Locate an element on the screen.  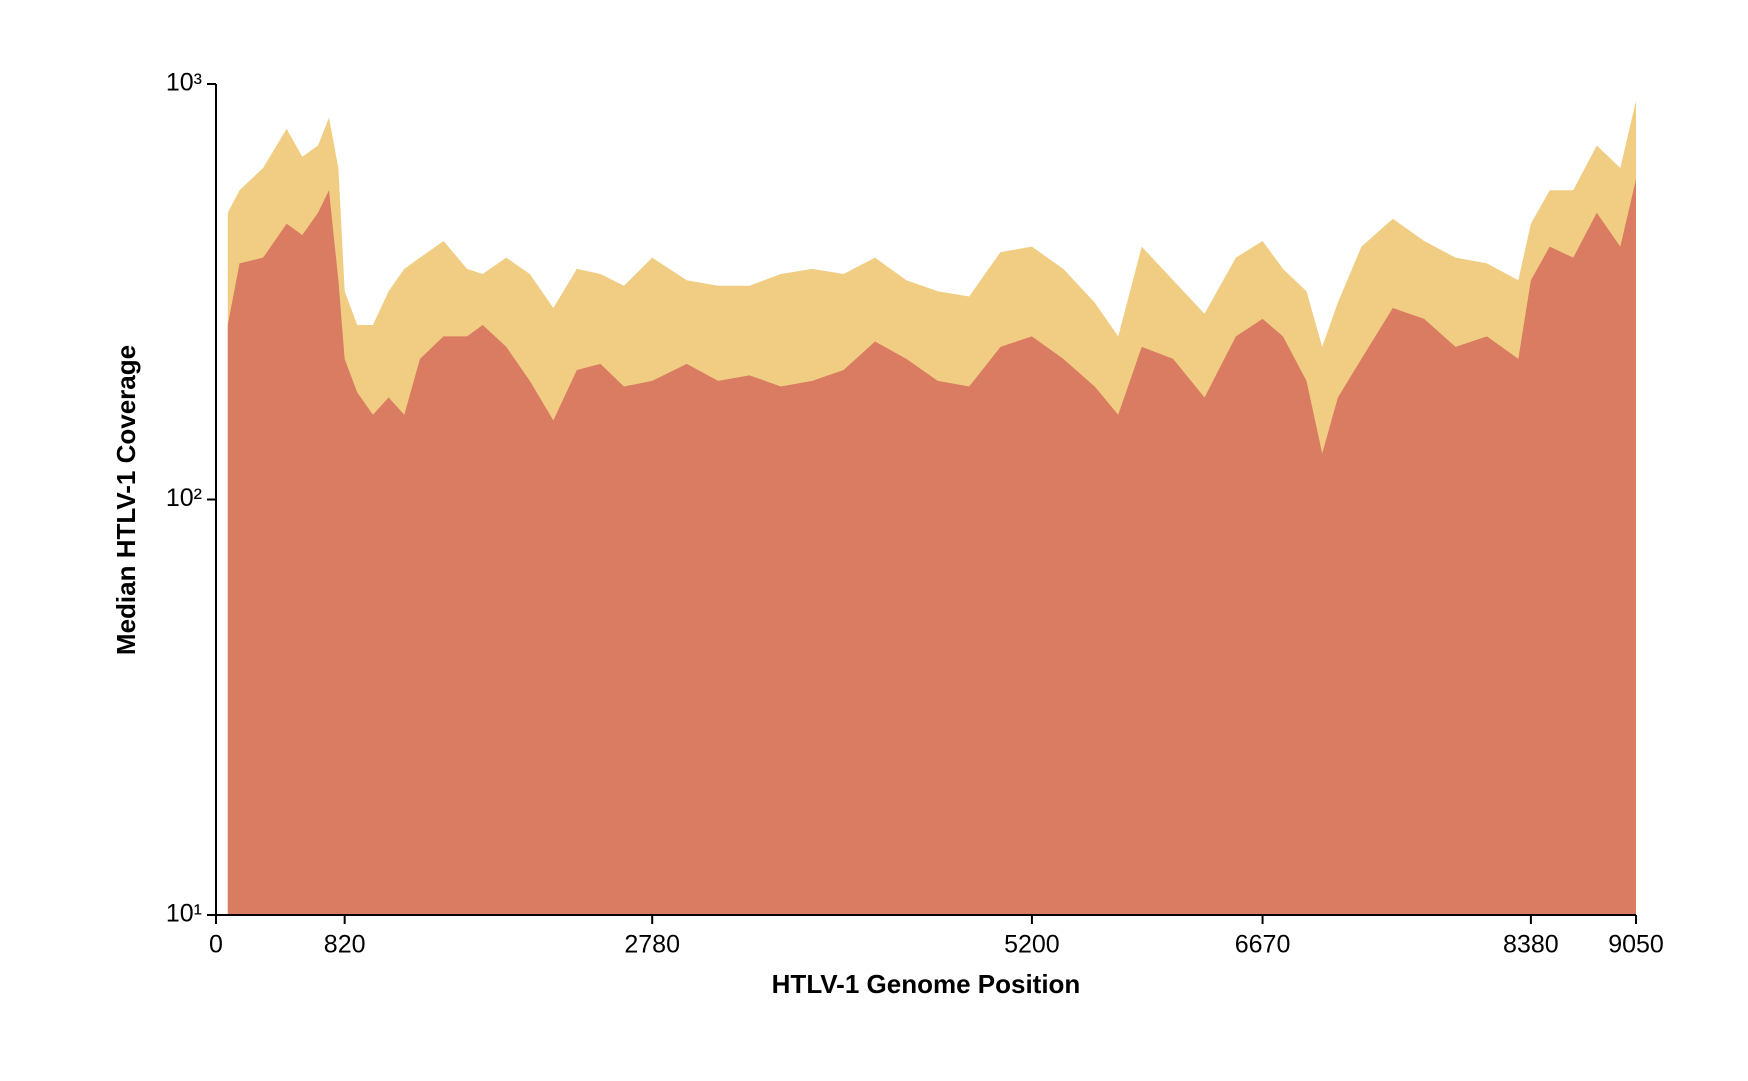
x-tick-label: 5200 is located at coordinates (1032, 945).